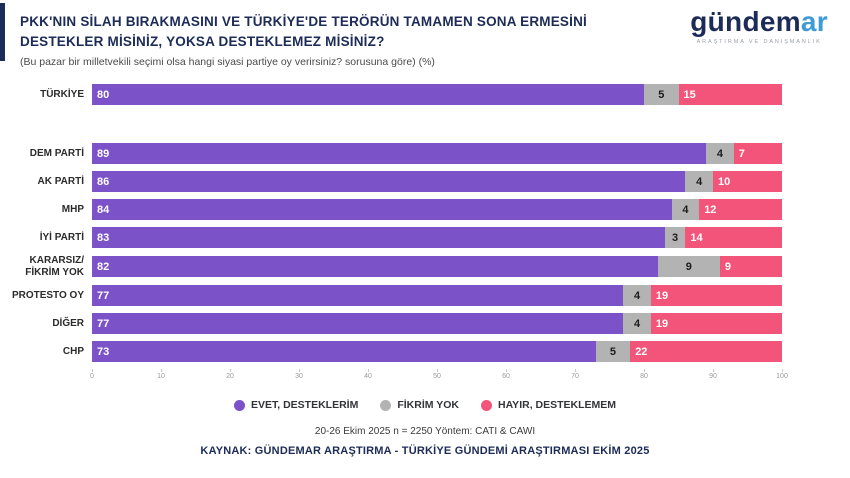 The height and width of the screenshot is (478, 850). What do you see at coordinates (72, 209) in the screenshot?
I see `category-label: MHP` at bounding box center [72, 209].